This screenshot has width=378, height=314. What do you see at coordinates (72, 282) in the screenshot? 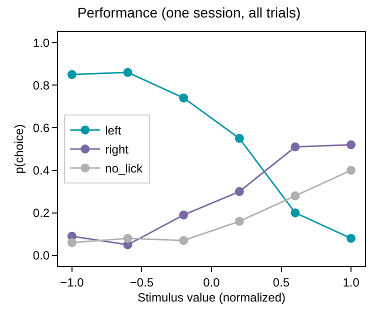
I see `x-tick-label: −1.0` at bounding box center [72, 282].